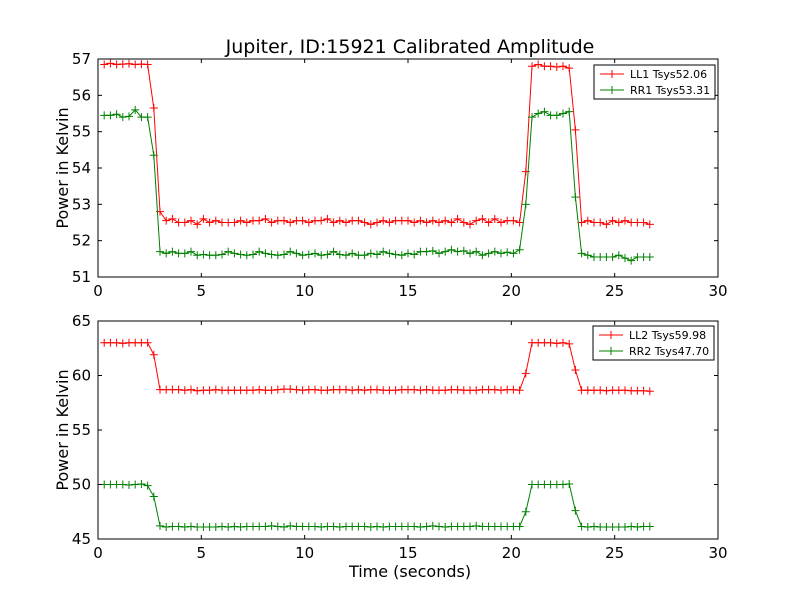 The height and width of the screenshot is (600, 800). I want to click on y-tick-label: 51, so click(81, 277).